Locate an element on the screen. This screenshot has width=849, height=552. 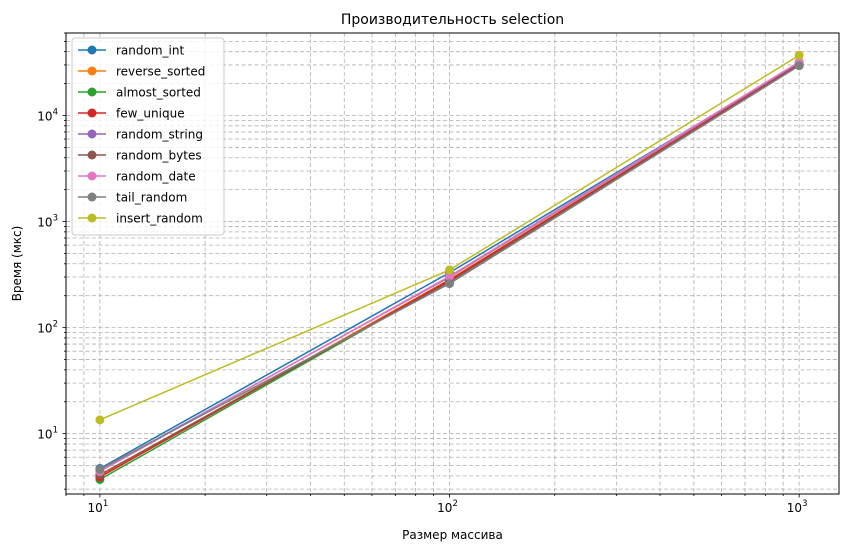
legend-item: few_unique is located at coordinates (131, 114).